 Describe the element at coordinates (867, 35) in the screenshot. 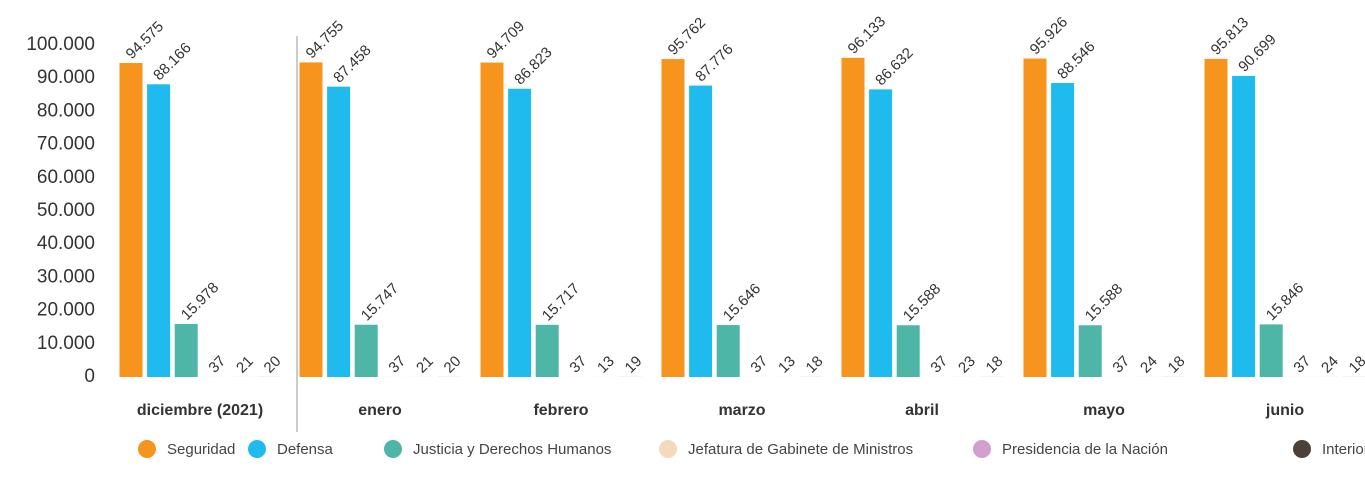

I see `value-label: 96.133` at that location.